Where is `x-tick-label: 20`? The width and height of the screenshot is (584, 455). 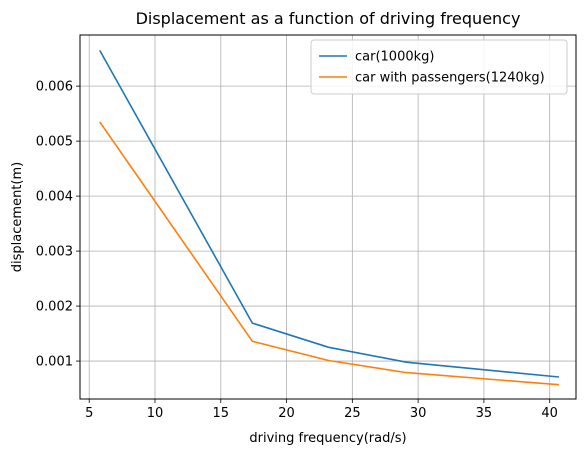 x-tick-label: 20 is located at coordinates (286, 413).